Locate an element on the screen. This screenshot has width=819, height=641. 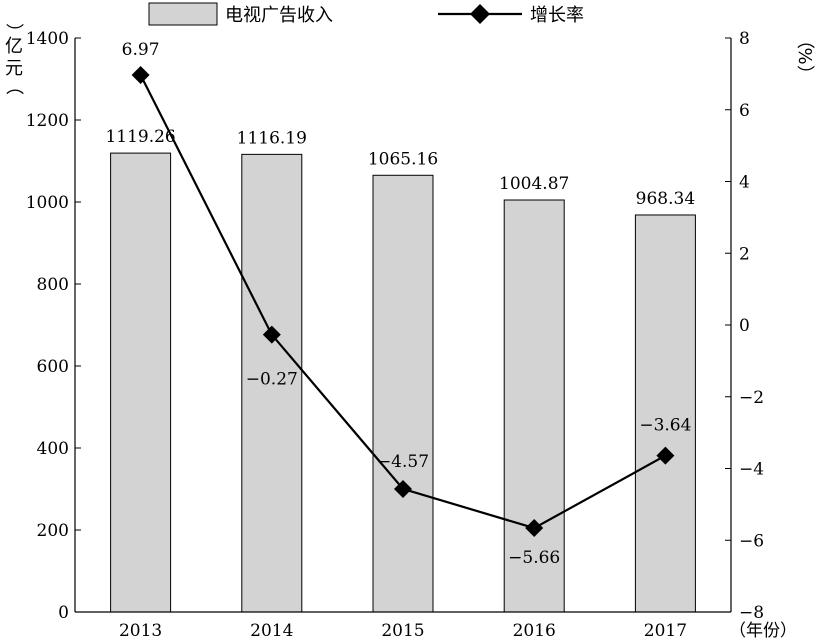
y-left-tick-label: 400 is located at coordinates (53, 449).